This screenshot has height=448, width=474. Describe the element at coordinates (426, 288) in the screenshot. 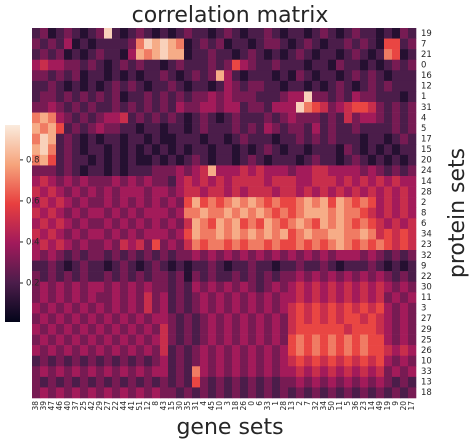

I see `row-label: 30` at that location.